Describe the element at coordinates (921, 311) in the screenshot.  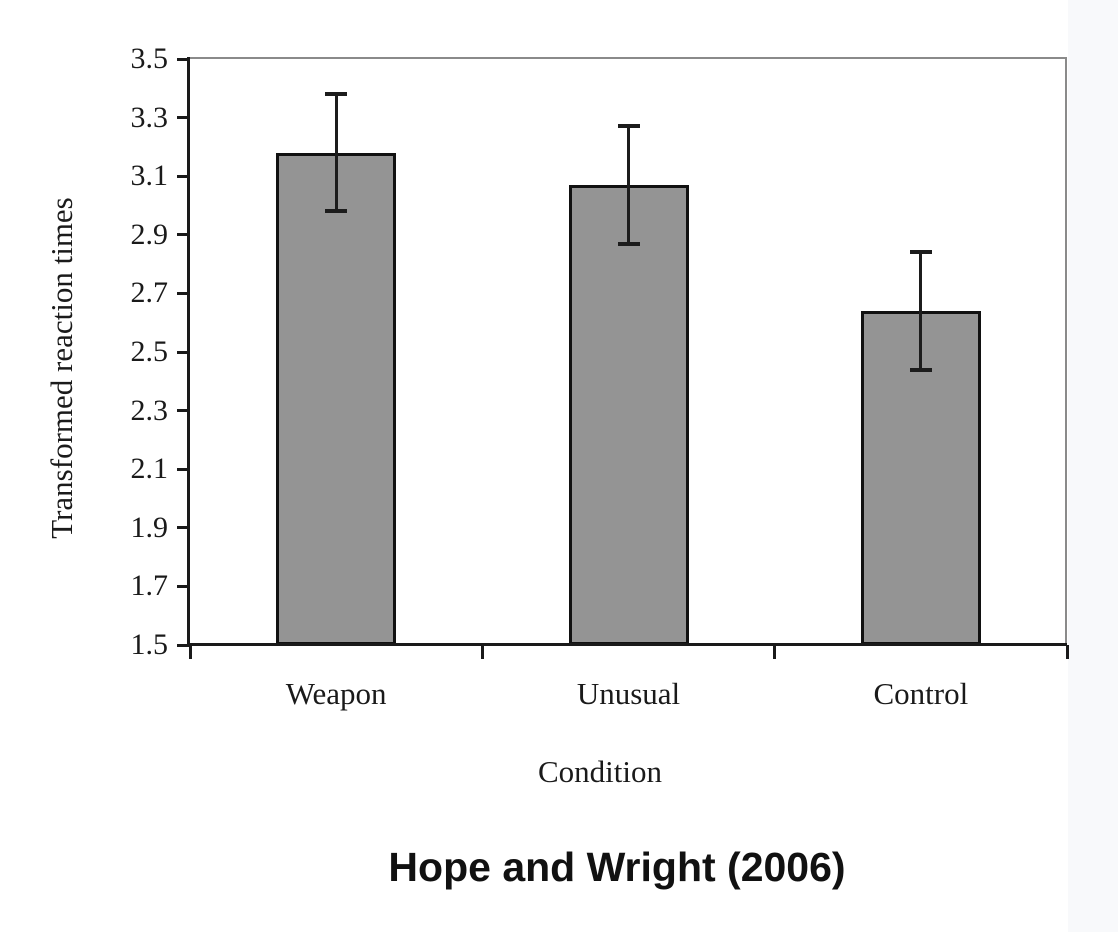
I see `error-bar-line-control` at that location.